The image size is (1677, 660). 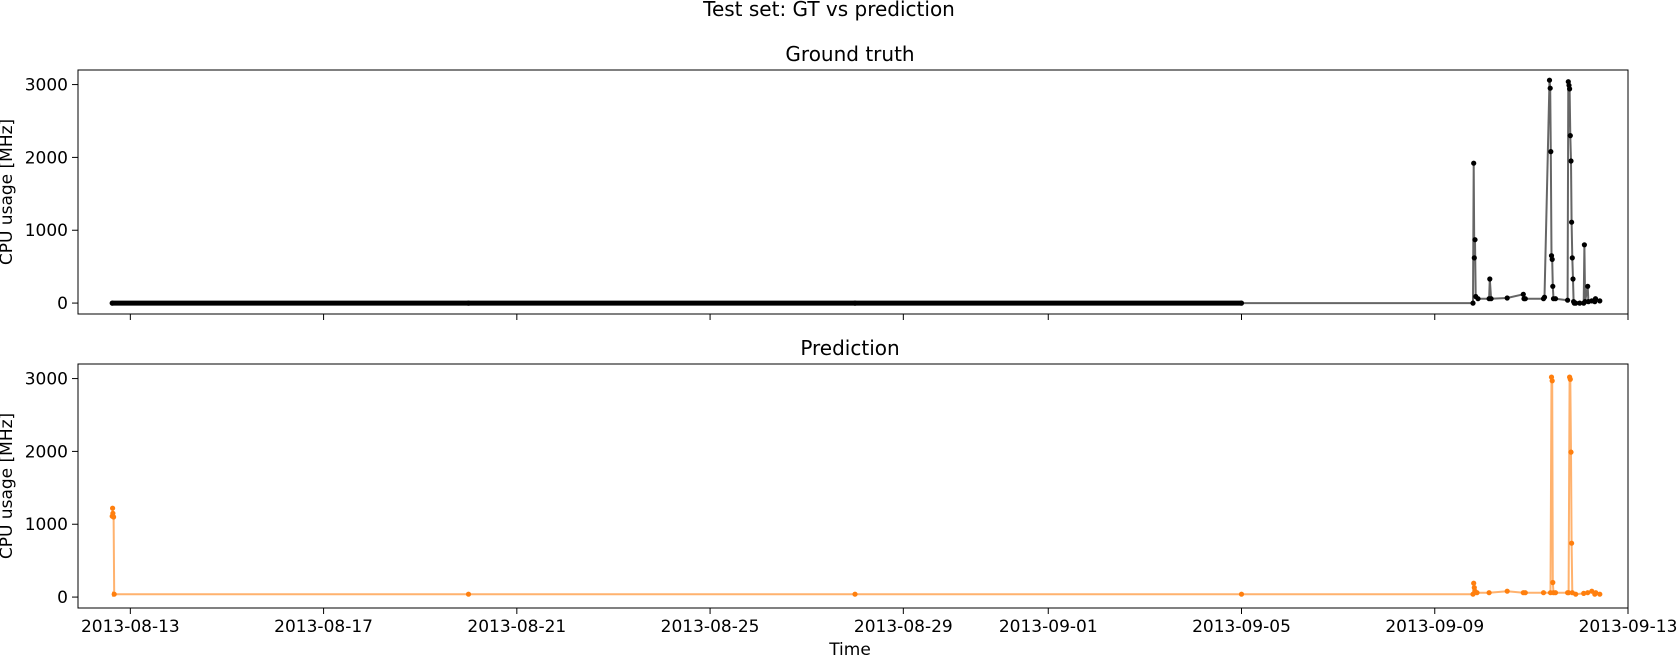 What do you see at coordinates (828, 10) in the screenshot?
I see `figure-suptitle: Test set: GT vs prediction` at bounding box center [828, 10].